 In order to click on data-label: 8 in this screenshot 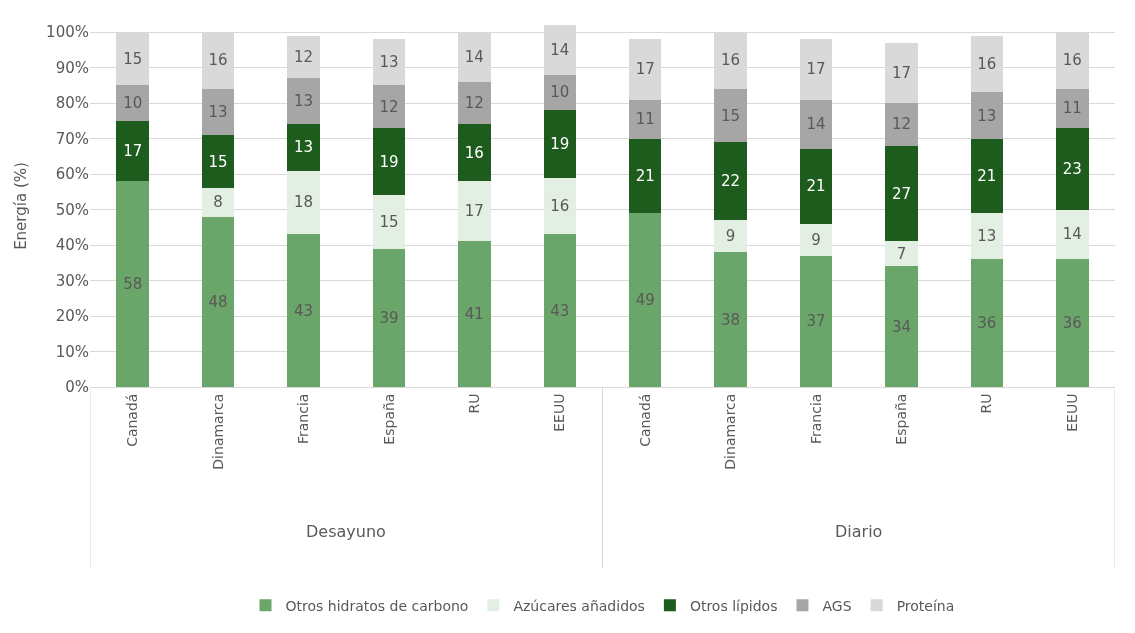, I will do `click(218, 202)`.